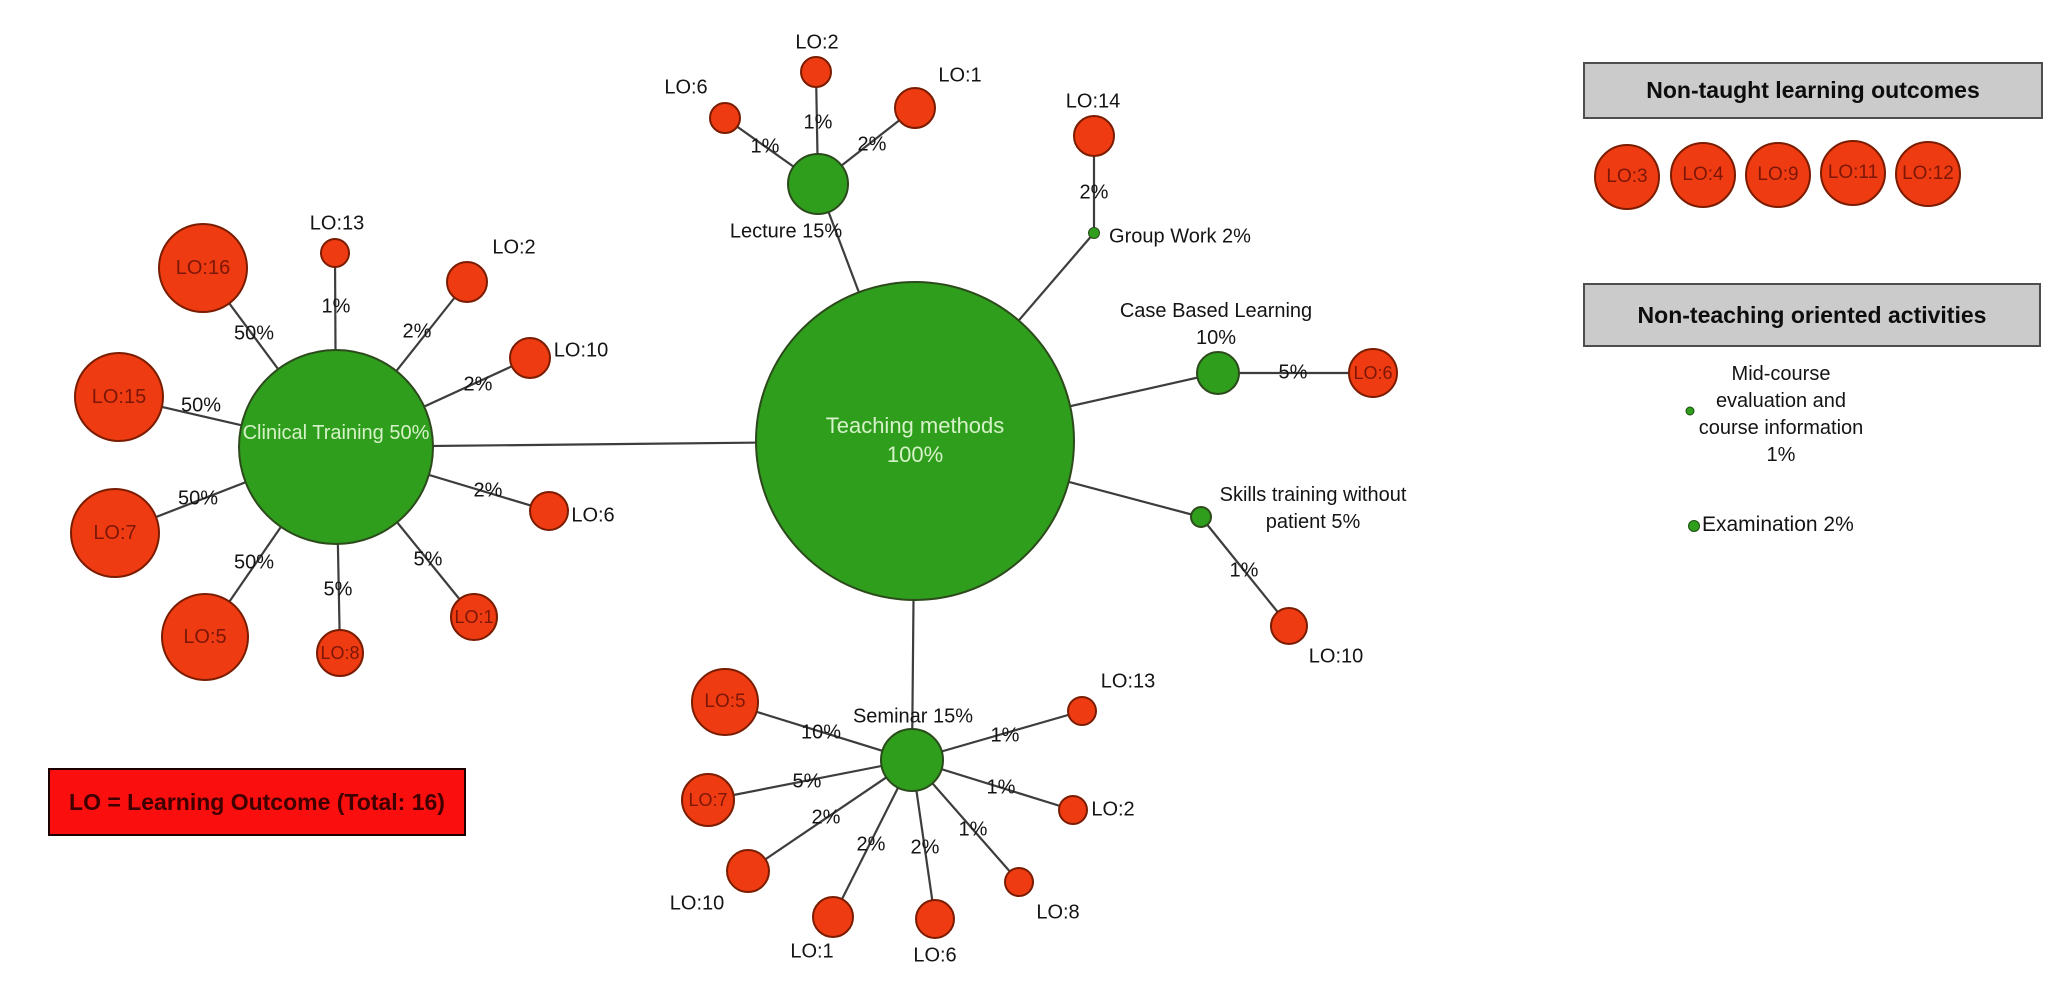 This screenshot has height=1001, width=2059. I want to click on examination-item: Examination 2%, so click(1778, 524).